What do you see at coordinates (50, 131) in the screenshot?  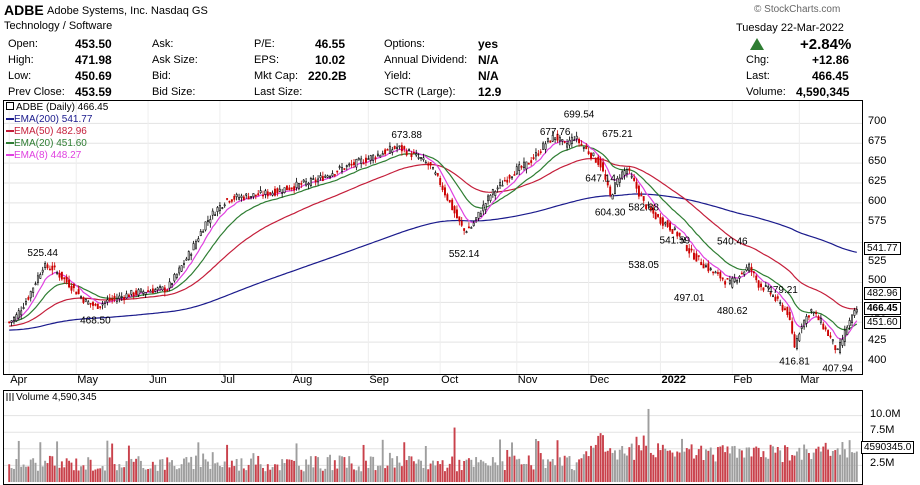 I see `legend-ema50-text: EMA(50) 482.96` at bounding box center [50, 131].